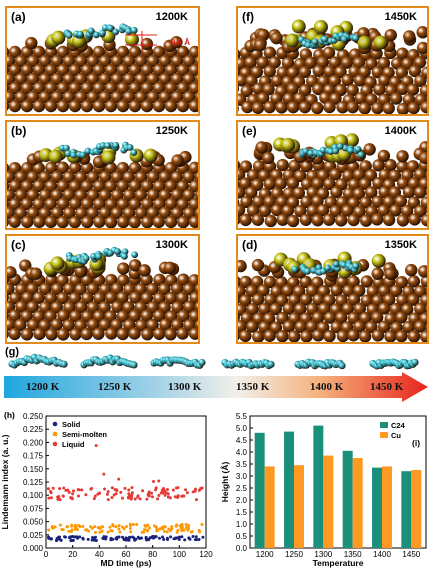 The width and height of the screenshot is (435, 570). Describe the element at coordinates (353, 554) in the screenshot. I see `x-tick-label: 1350` at that location.